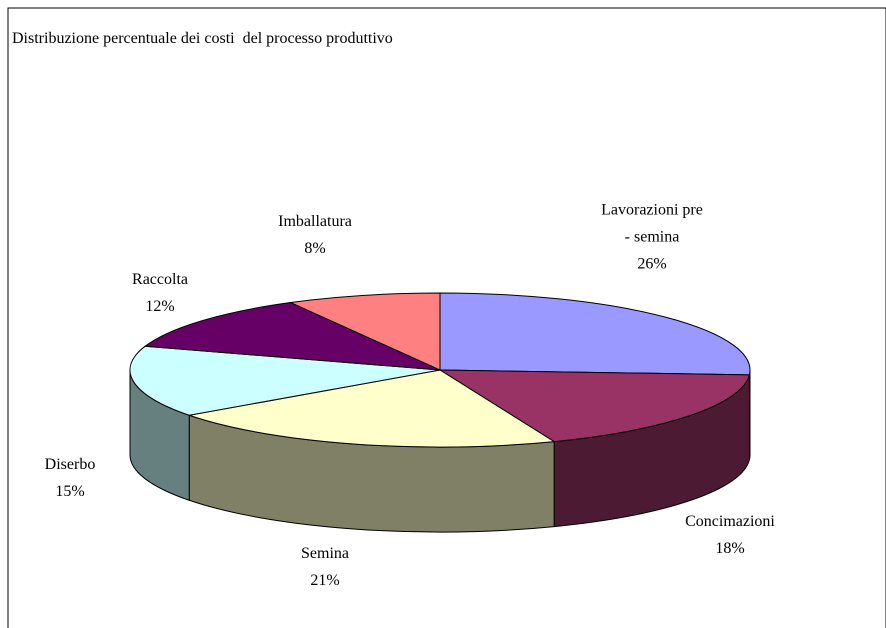 The image size is (886, 628). What do you see at coordinates (70, 491) in the screenshot?
I see `value-label: 15%` at bounding box center [70, 491].